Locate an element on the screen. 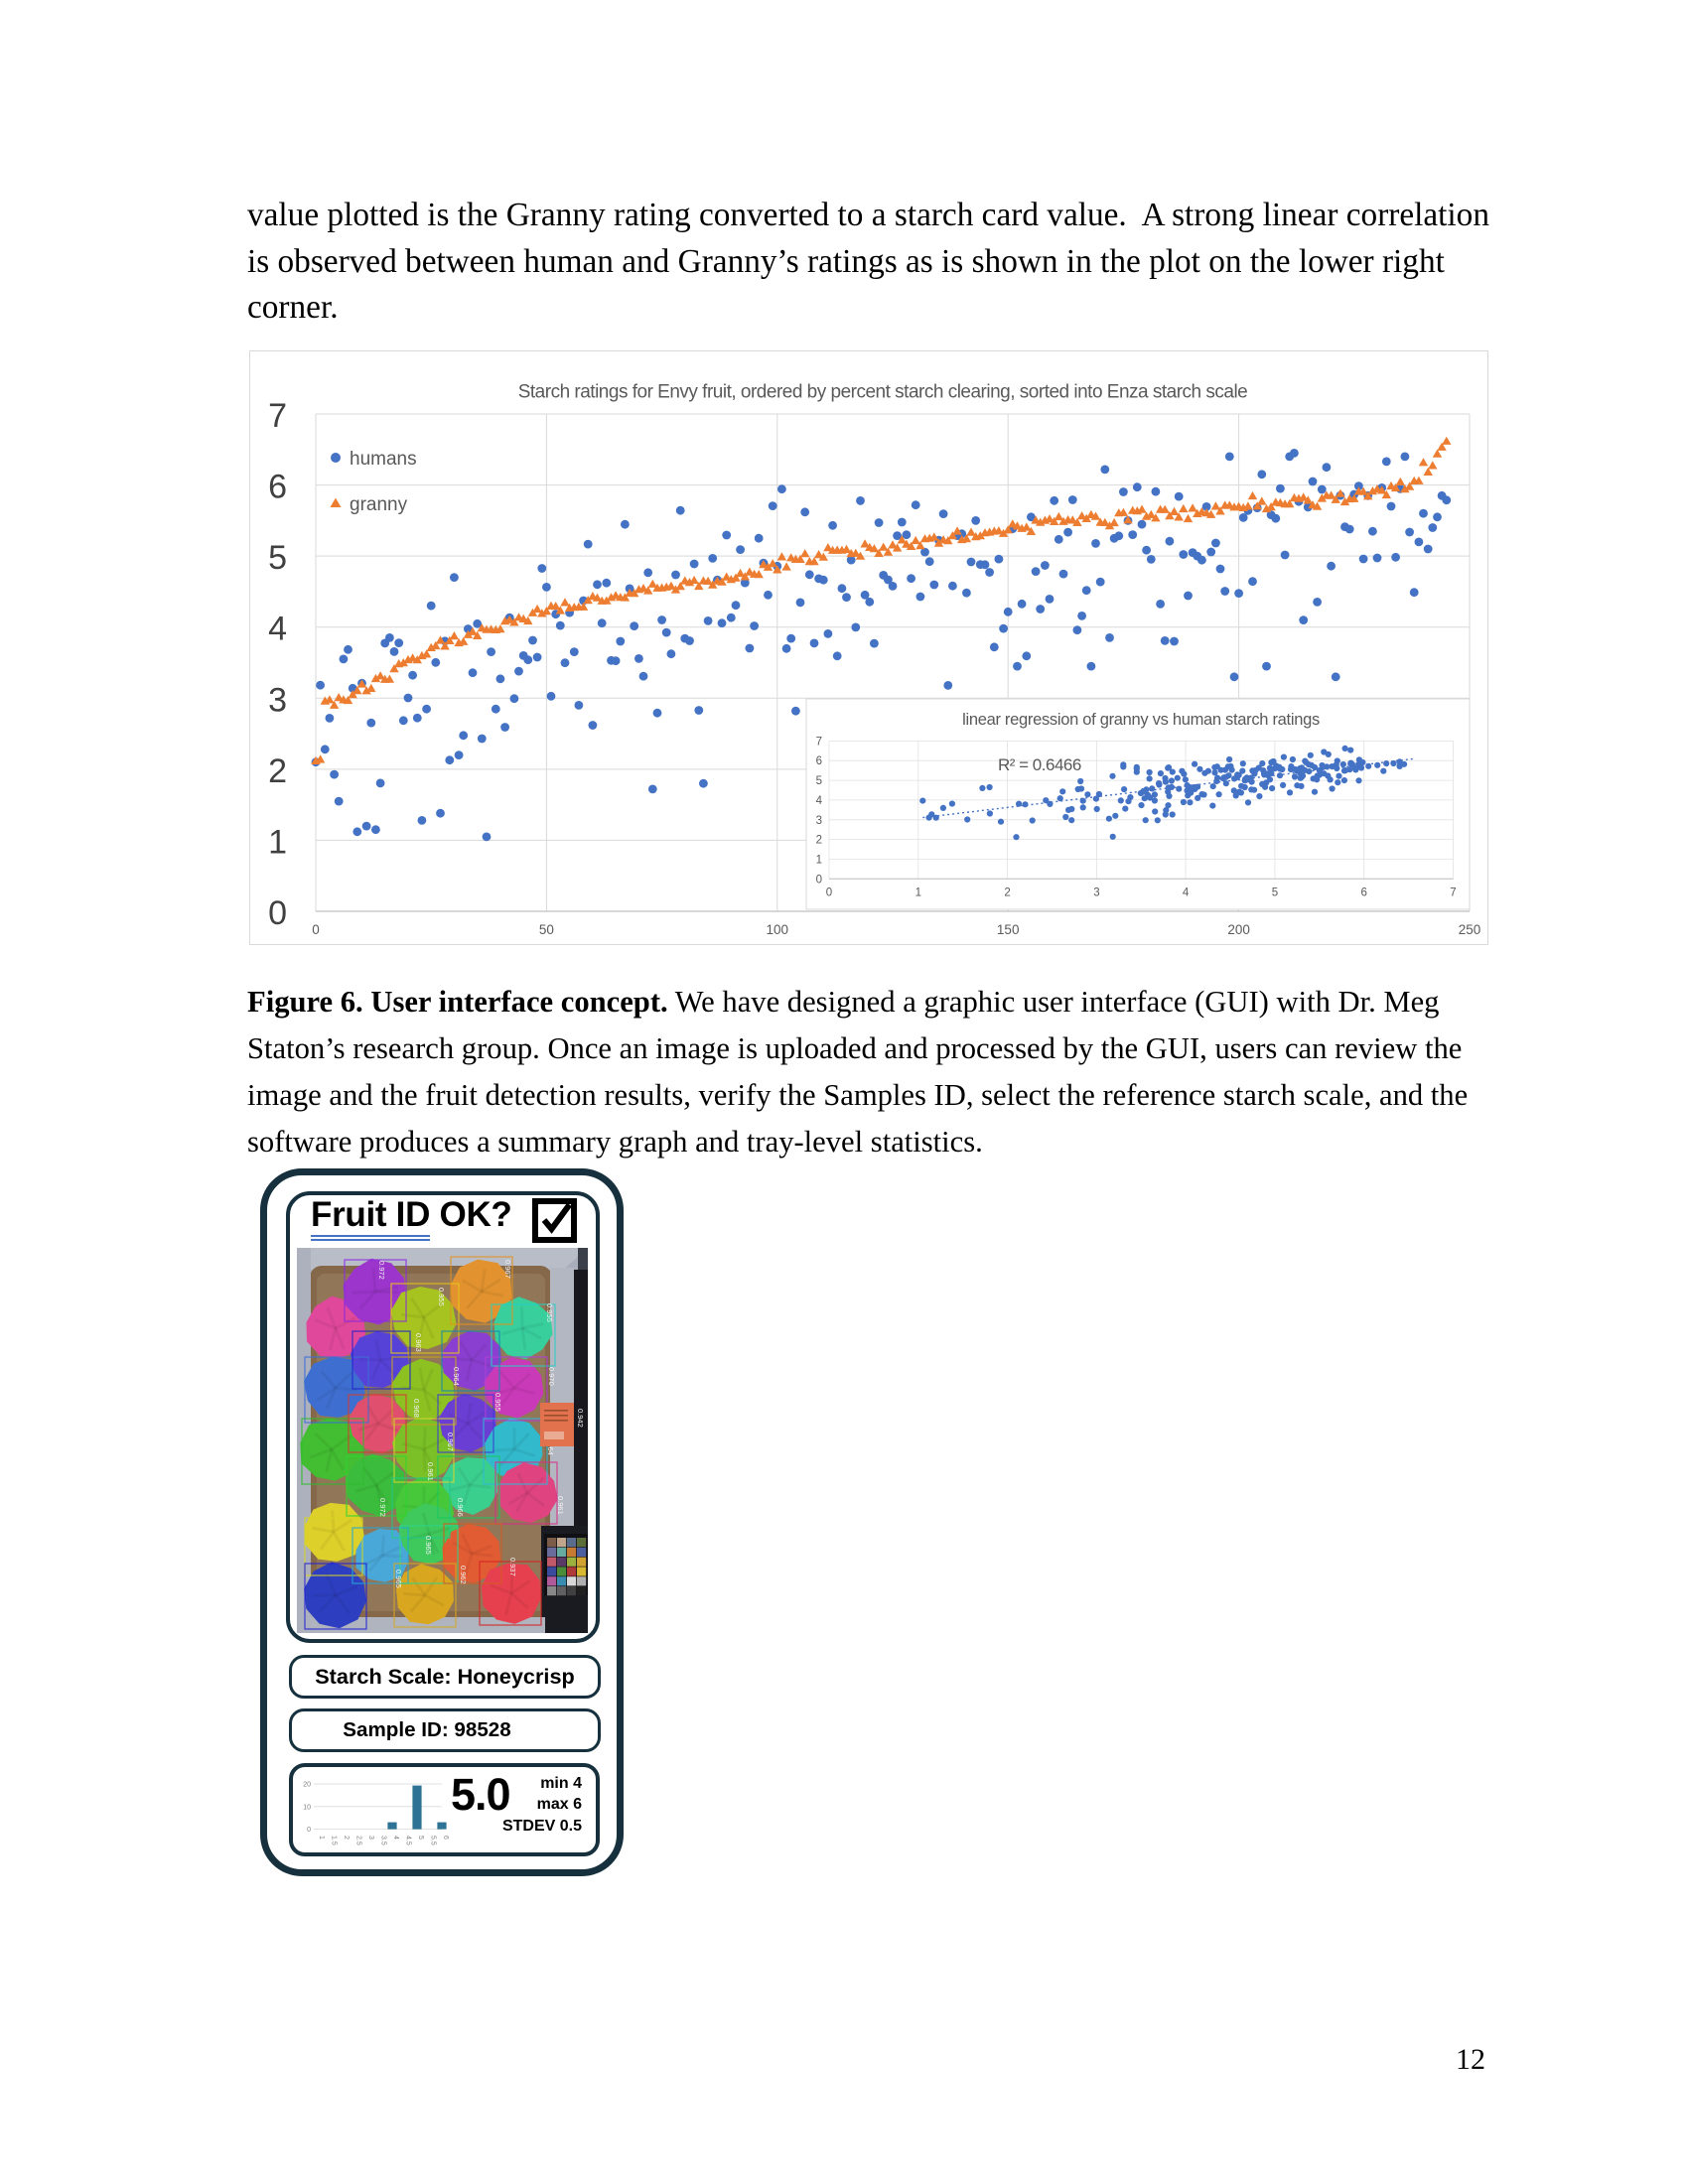 Image resolution: width=1688 pixels, height=2184 pixels. svg-text: 3.5 is located at coordinates (383, 1840).